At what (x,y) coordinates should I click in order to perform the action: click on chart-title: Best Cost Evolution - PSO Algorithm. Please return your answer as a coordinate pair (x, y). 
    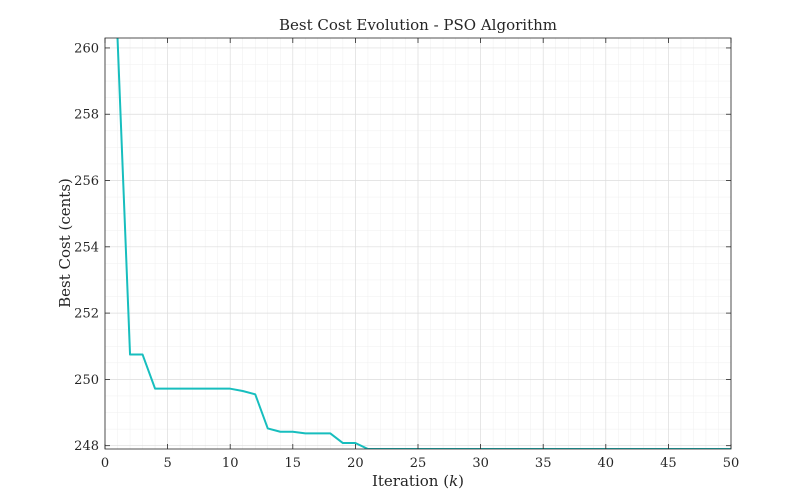
    Looking at the image, I should click on (418, 25).